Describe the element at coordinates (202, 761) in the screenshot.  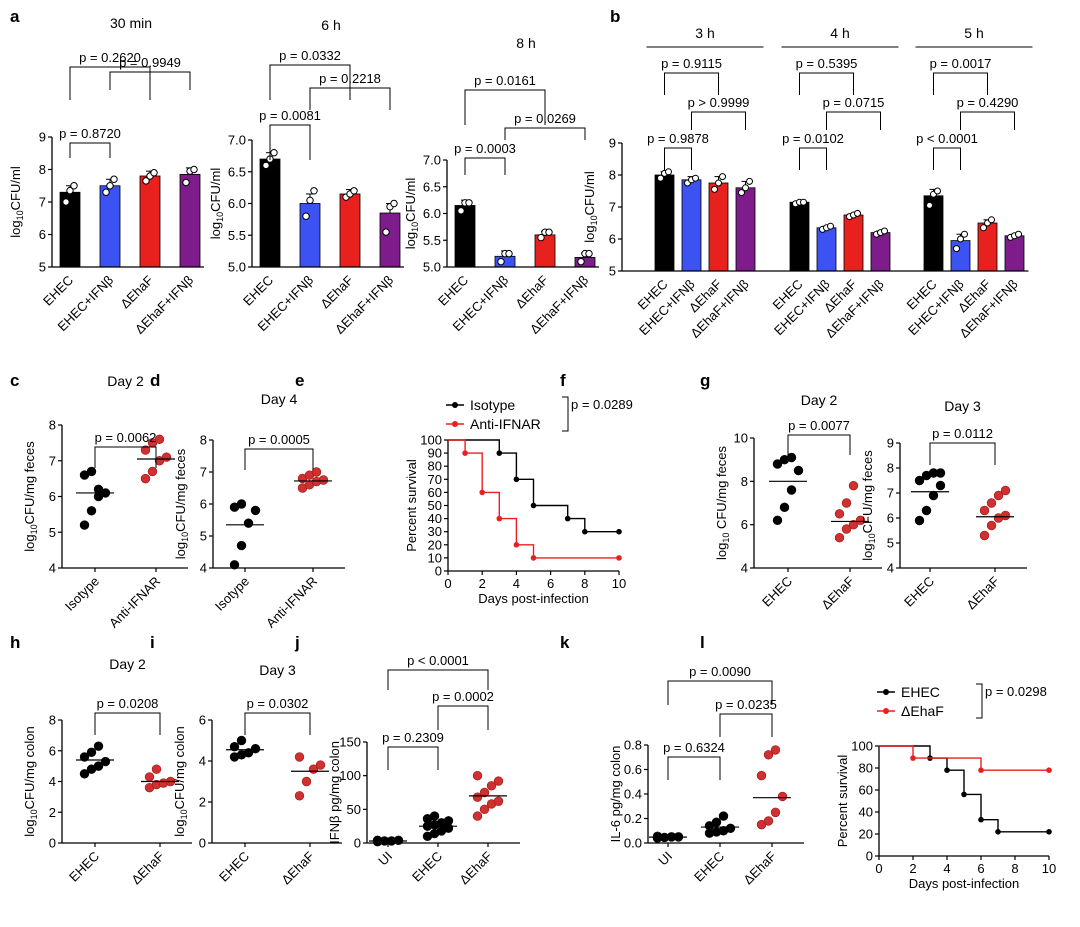
I see `i-ytick-label: 4` at that location.